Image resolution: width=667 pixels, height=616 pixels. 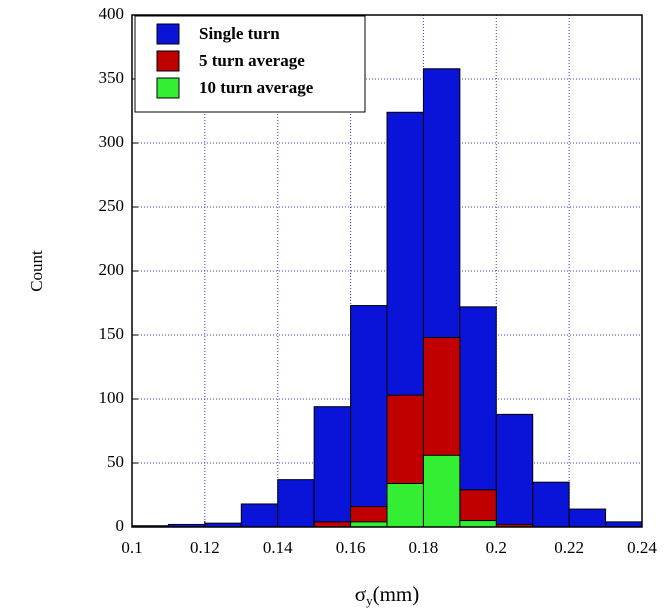 What do you see at coordinates (112, 397) in the screenshot?
I see `y-tick-label: 100` at bounding box center [112, 397].